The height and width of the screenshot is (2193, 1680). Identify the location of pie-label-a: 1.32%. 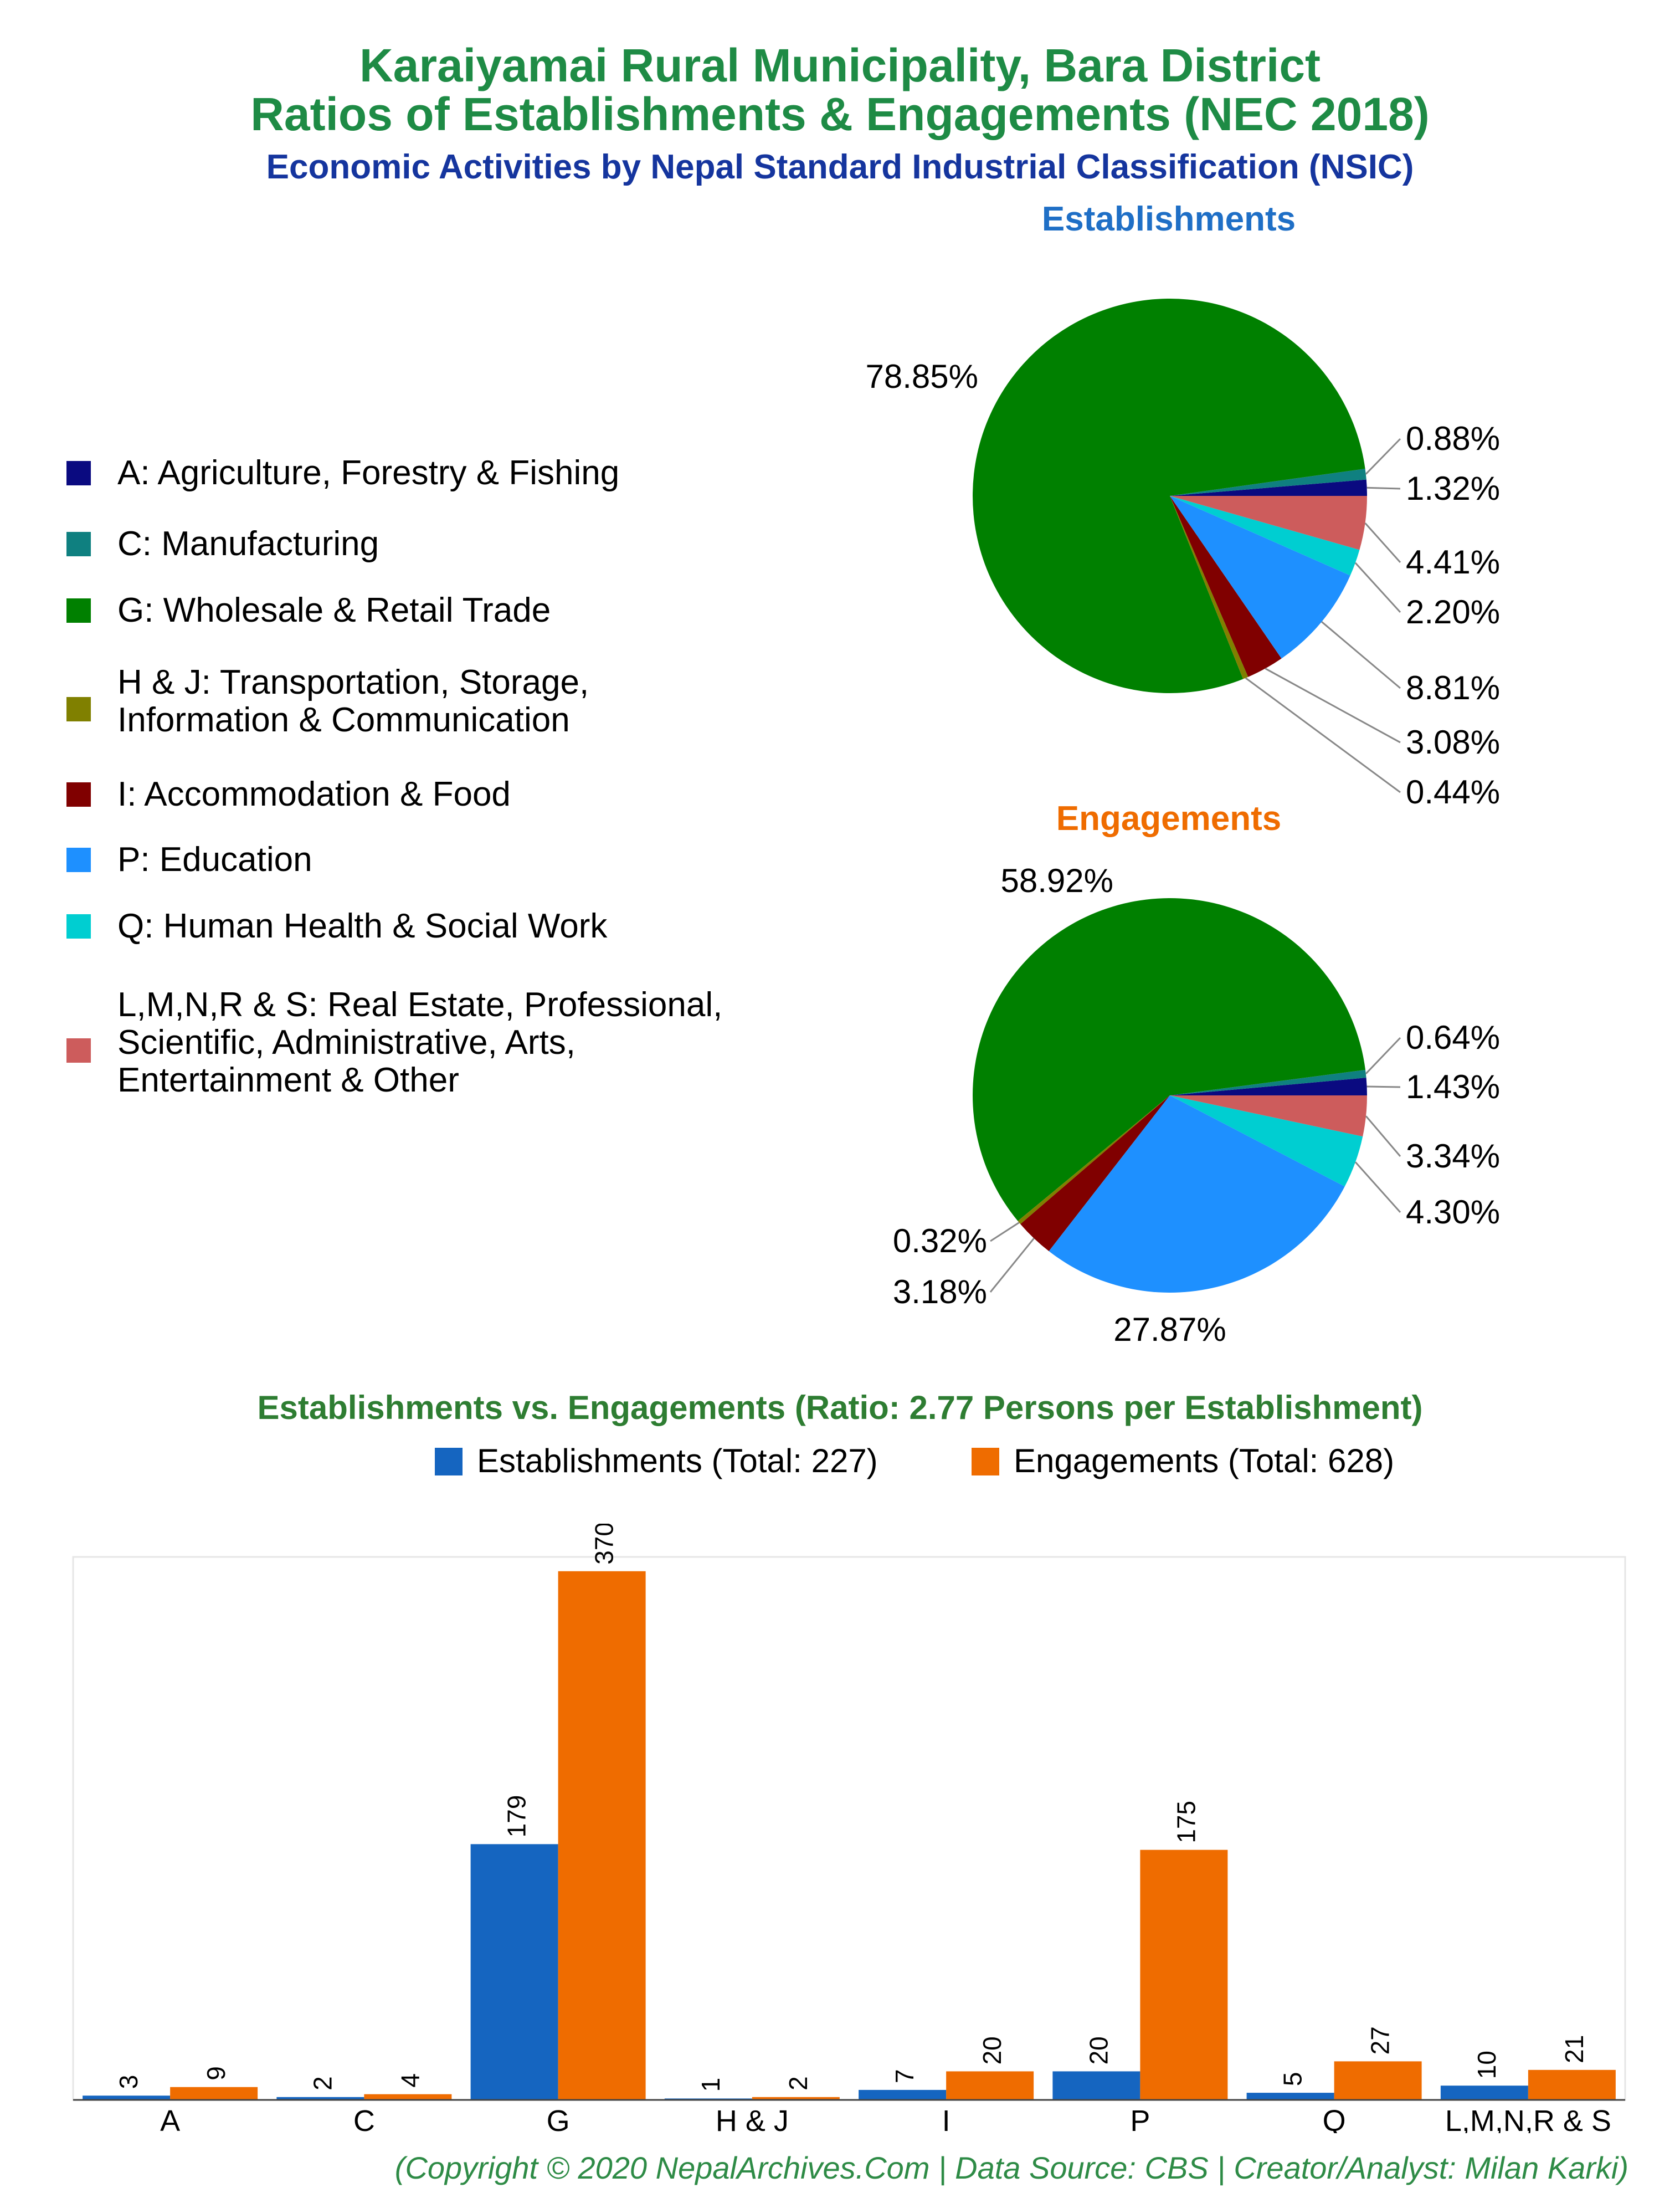
(1453, 488).